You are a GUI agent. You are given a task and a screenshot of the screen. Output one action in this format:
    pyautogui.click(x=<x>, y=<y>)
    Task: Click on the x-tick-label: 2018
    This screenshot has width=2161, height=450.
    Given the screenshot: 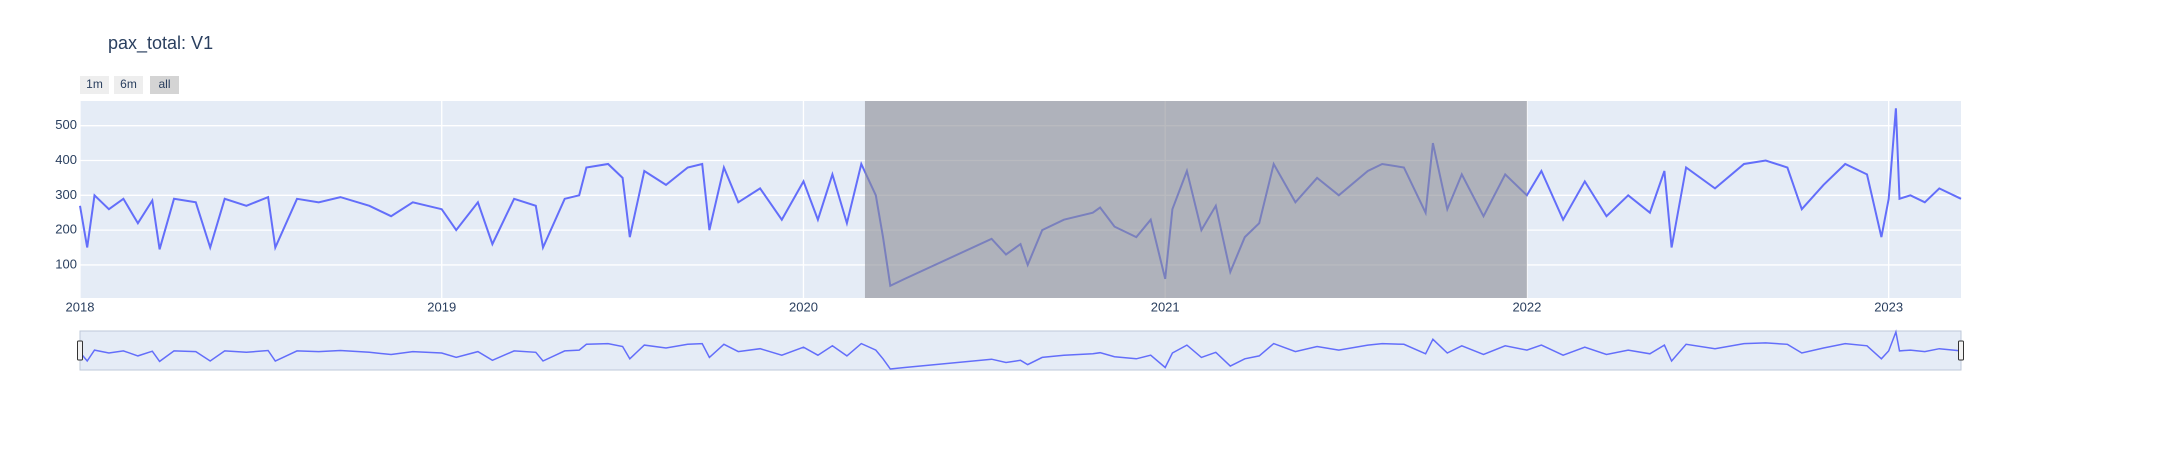 What is the action you would take?
    pyautogui.click(x=80, y=306)
    